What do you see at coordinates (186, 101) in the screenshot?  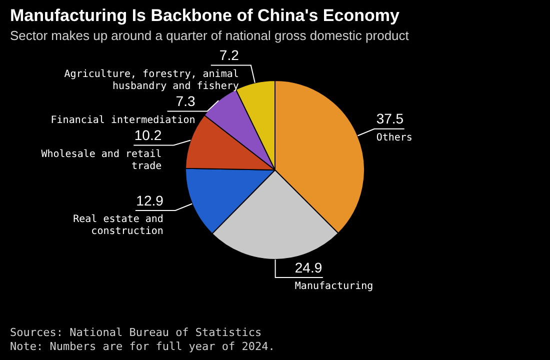 I see `data-label: 7.3` at bounding box center [186, 101].